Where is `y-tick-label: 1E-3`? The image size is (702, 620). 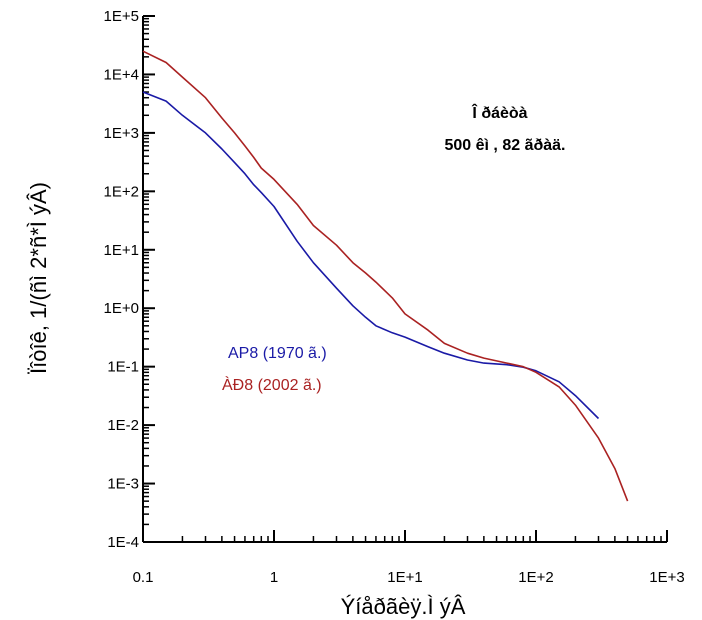 y-tick-label: 1E-3 is located at coordinates (123, 484).